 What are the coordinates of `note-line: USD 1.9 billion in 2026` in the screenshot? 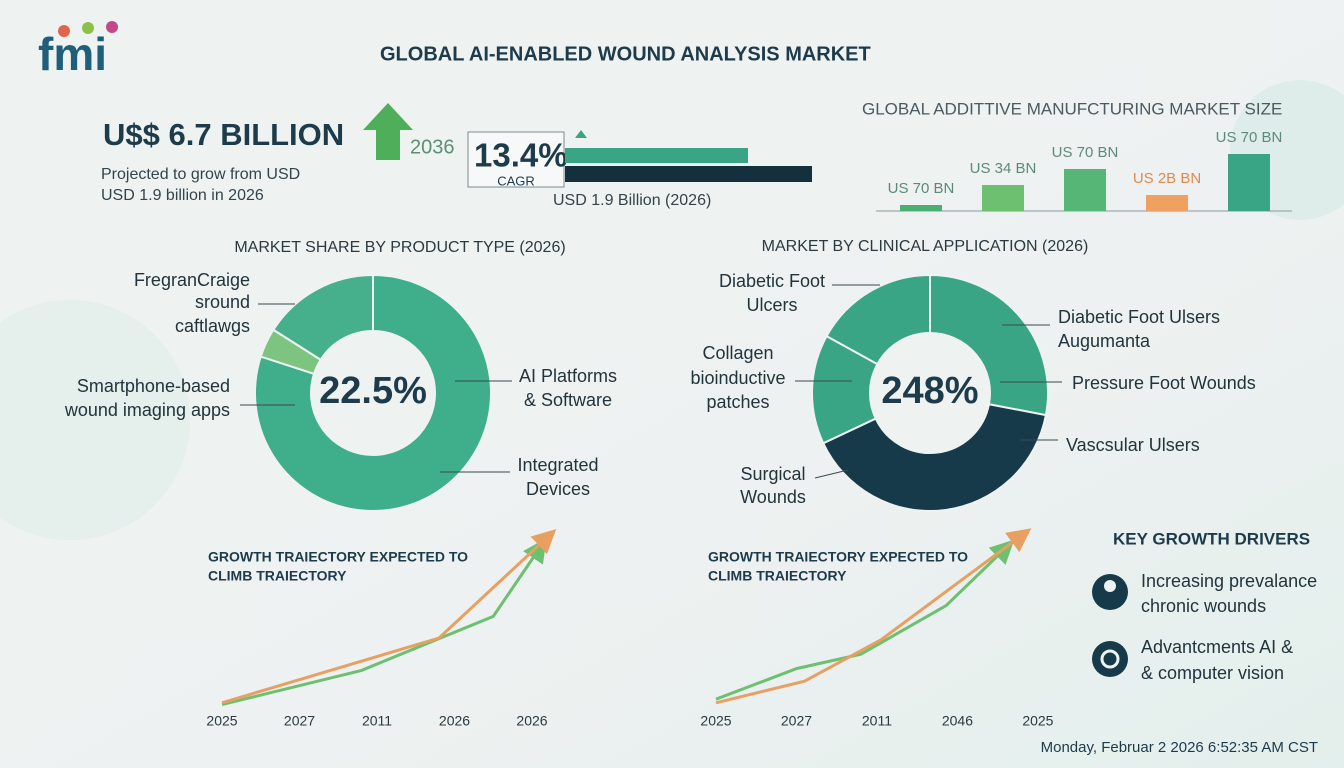 It's located at (182, 195).